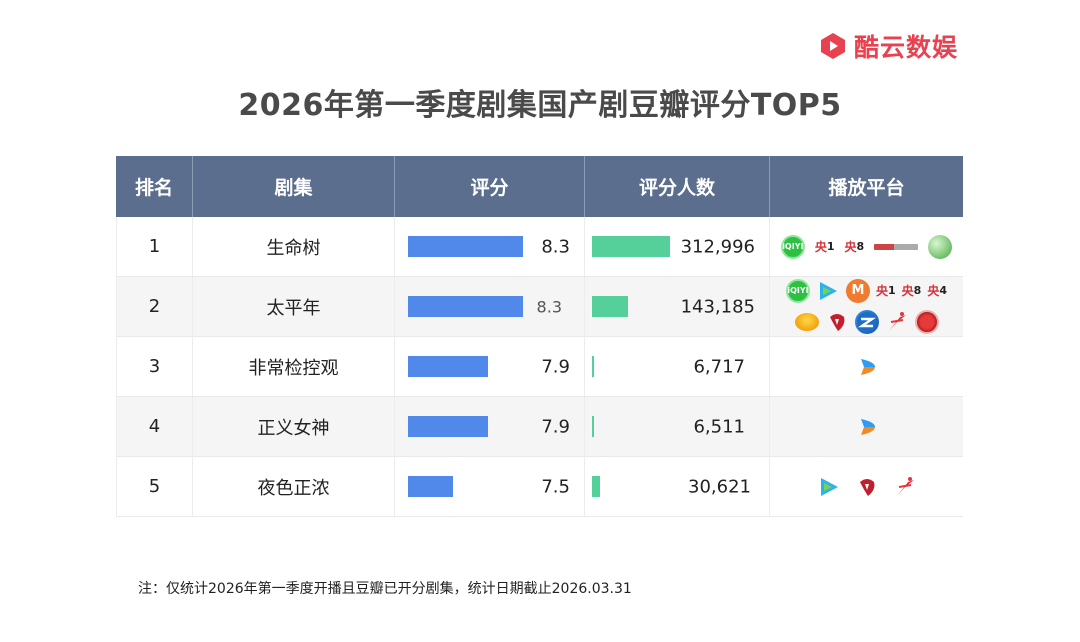  What do you see at coordinates (490, 486) in the screenshot?
I see `score-cell: 7.5` at bounding box center [490, 486].